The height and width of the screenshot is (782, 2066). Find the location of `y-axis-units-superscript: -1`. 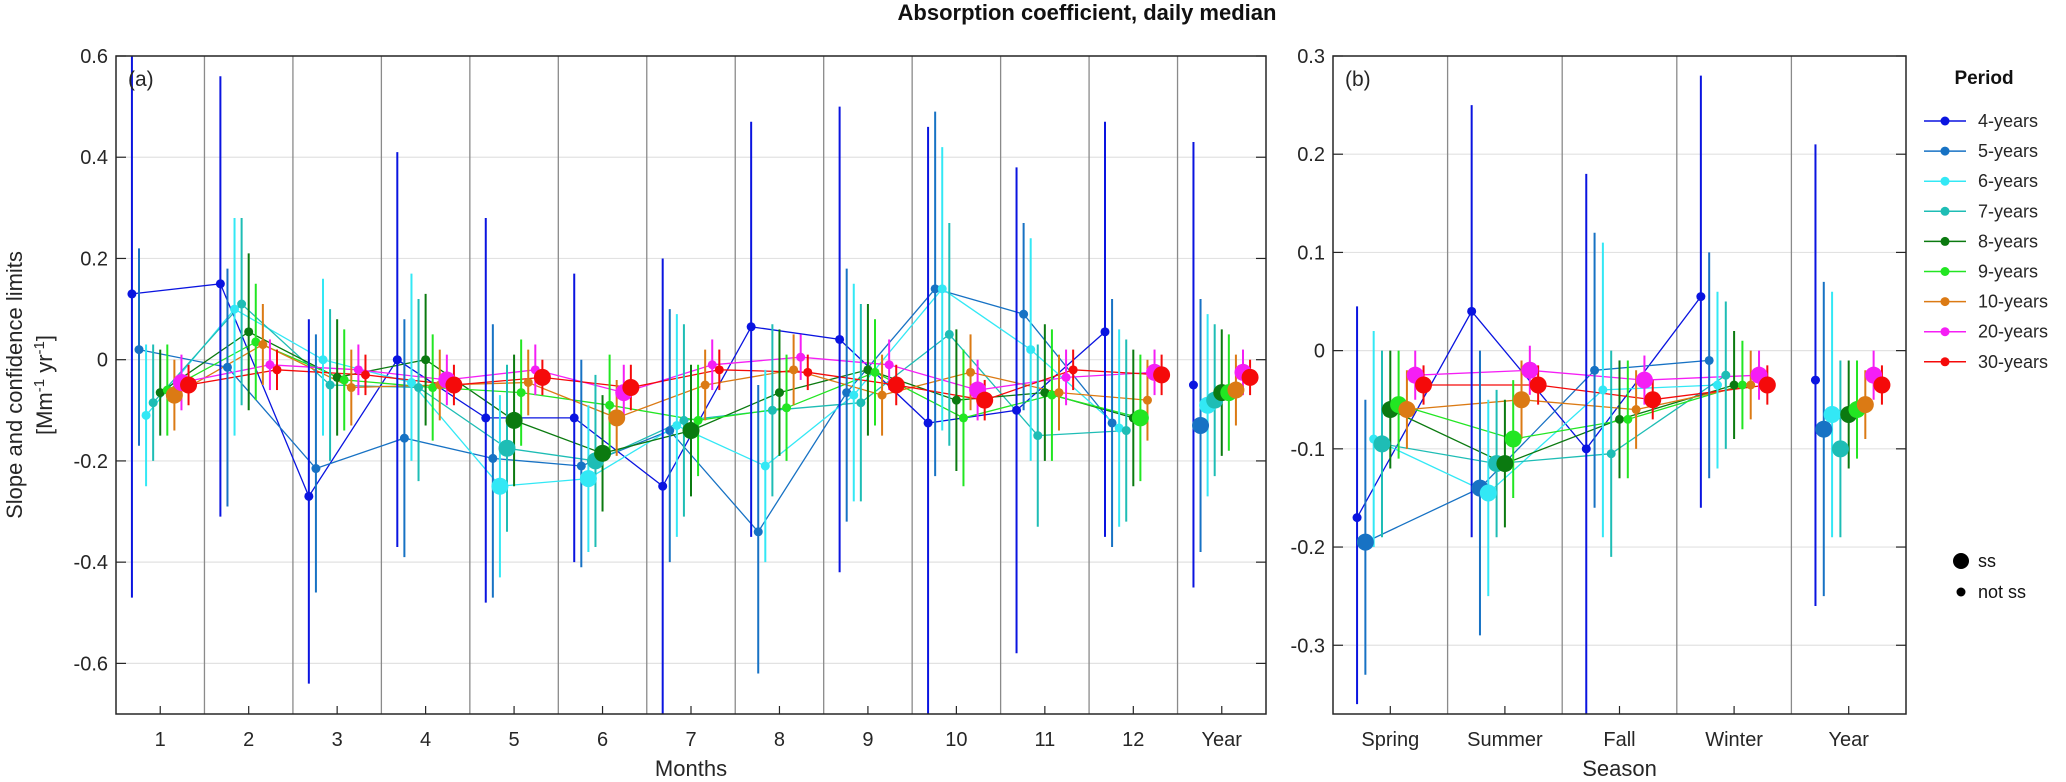

y-axis-units-superscript: -1 is located at coordinates (39, 385).